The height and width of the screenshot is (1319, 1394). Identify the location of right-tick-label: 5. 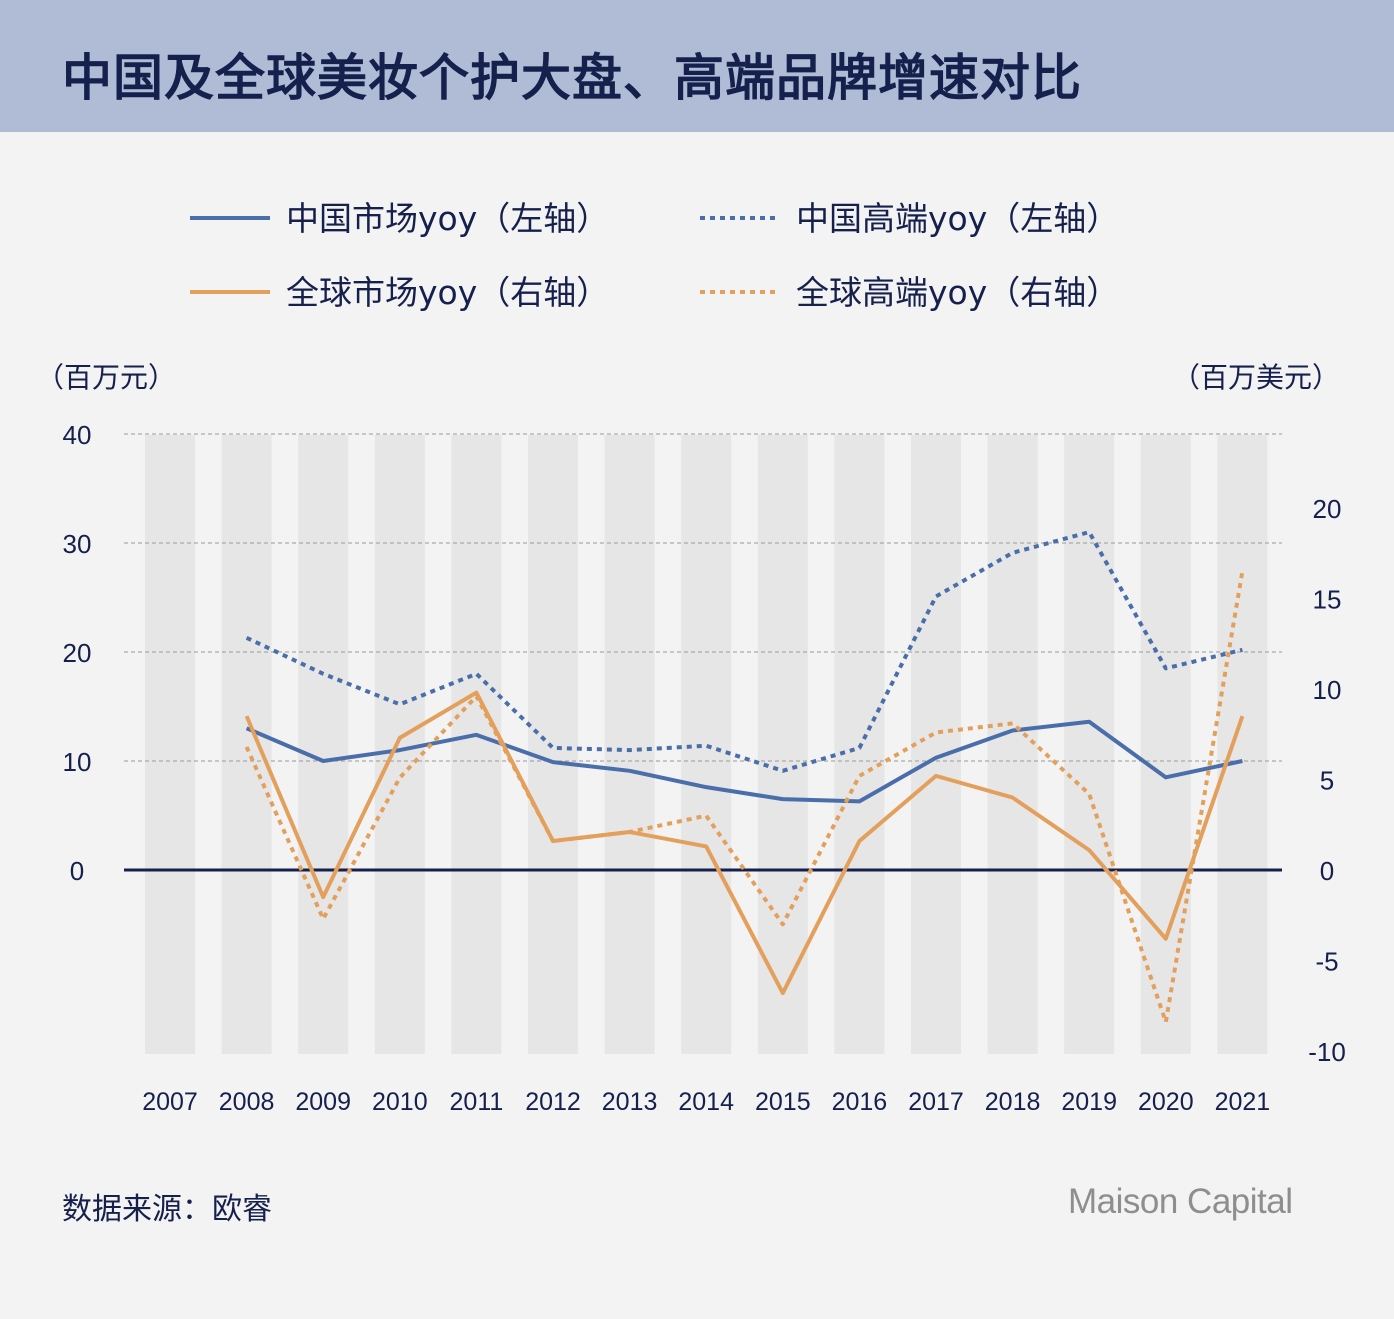
(1327, 781).